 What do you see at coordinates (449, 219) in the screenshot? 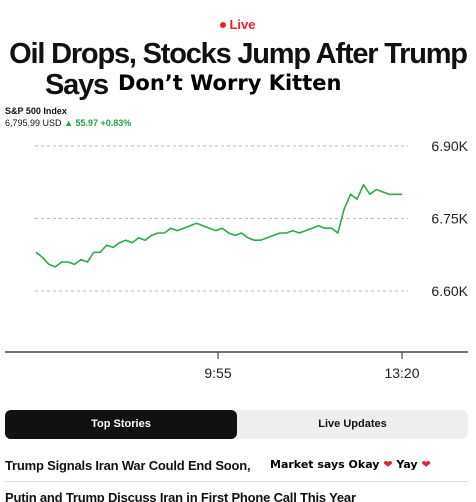
I see `y-tick-label: 6.75K` at bounding box center [449, 219].